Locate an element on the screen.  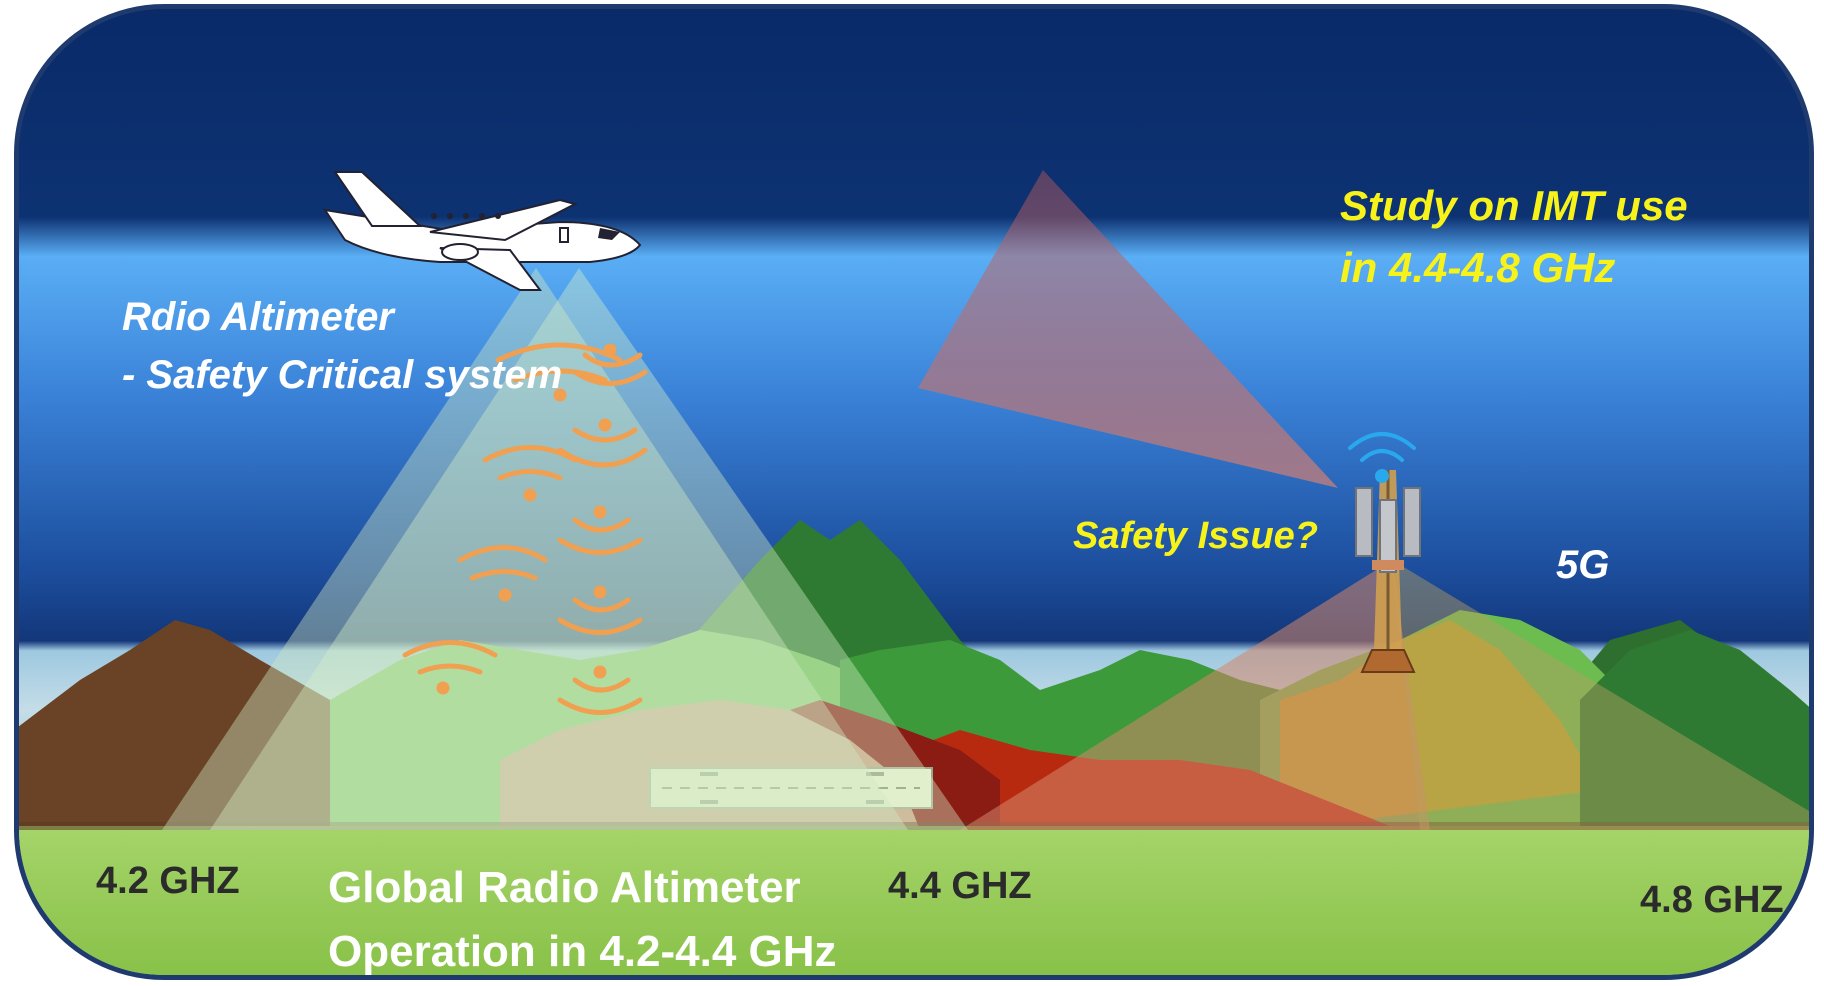
mountain-right-green is located at coordinates (1694, 730).